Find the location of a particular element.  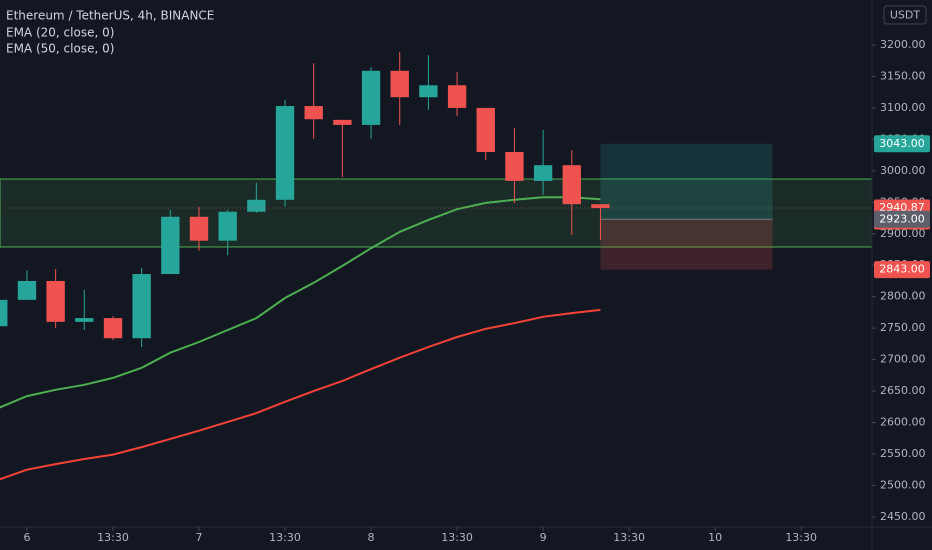

x-tick-label: 8 is located at coordinates (371, 537).